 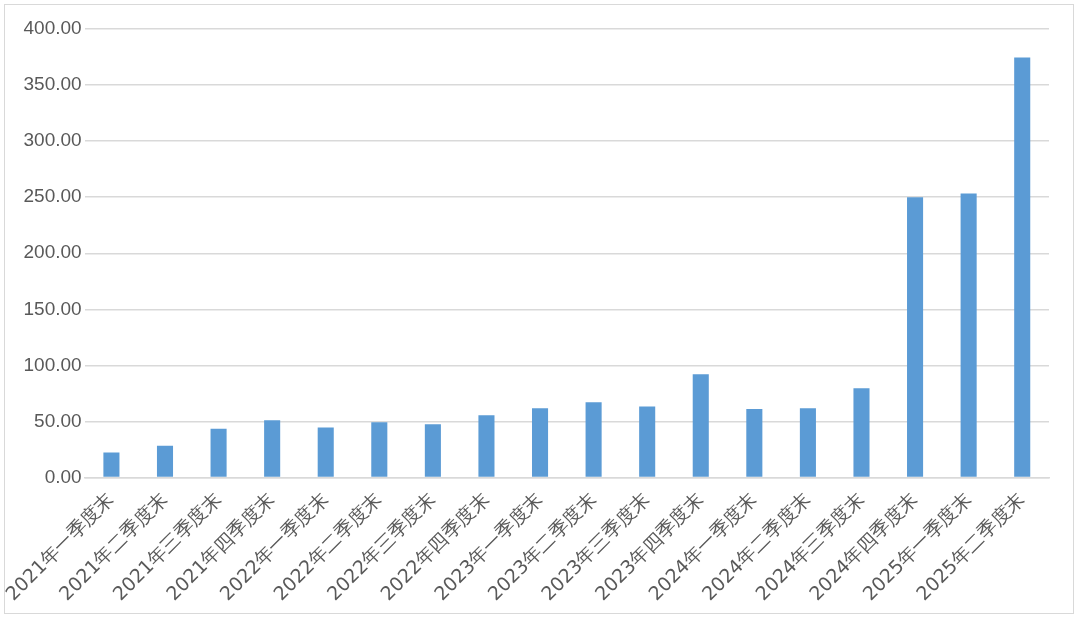 What do you see at coordinates (63, 476) in the screenshot?
I see `y-tick-label: 0.00` at bounding box center [63, 476].